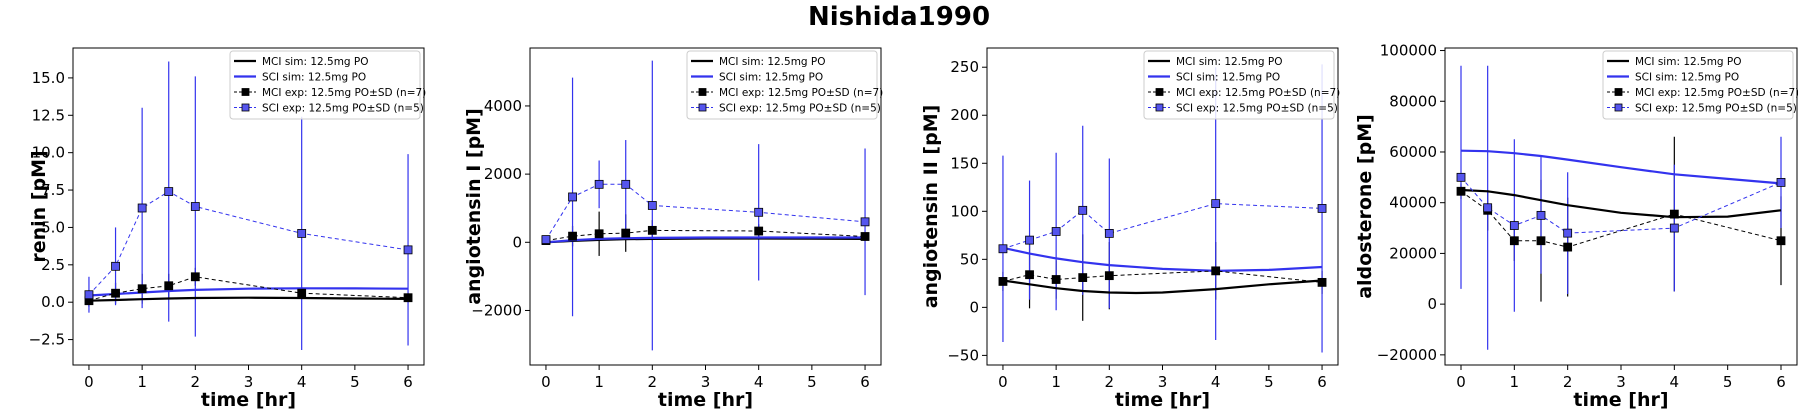  Describe the element at coordinates (47, 340) in the screenshot. I see `y-tick-label: −2.5` at that location.